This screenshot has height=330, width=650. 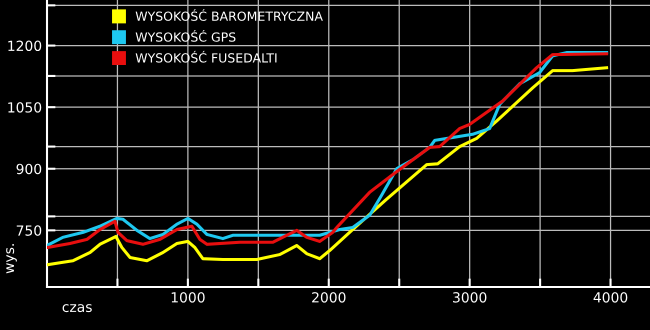 What do you see at coordinates (29, 169) in the screenshot?
I see `y-tick-label: 900` at bounding box center [29, 169].